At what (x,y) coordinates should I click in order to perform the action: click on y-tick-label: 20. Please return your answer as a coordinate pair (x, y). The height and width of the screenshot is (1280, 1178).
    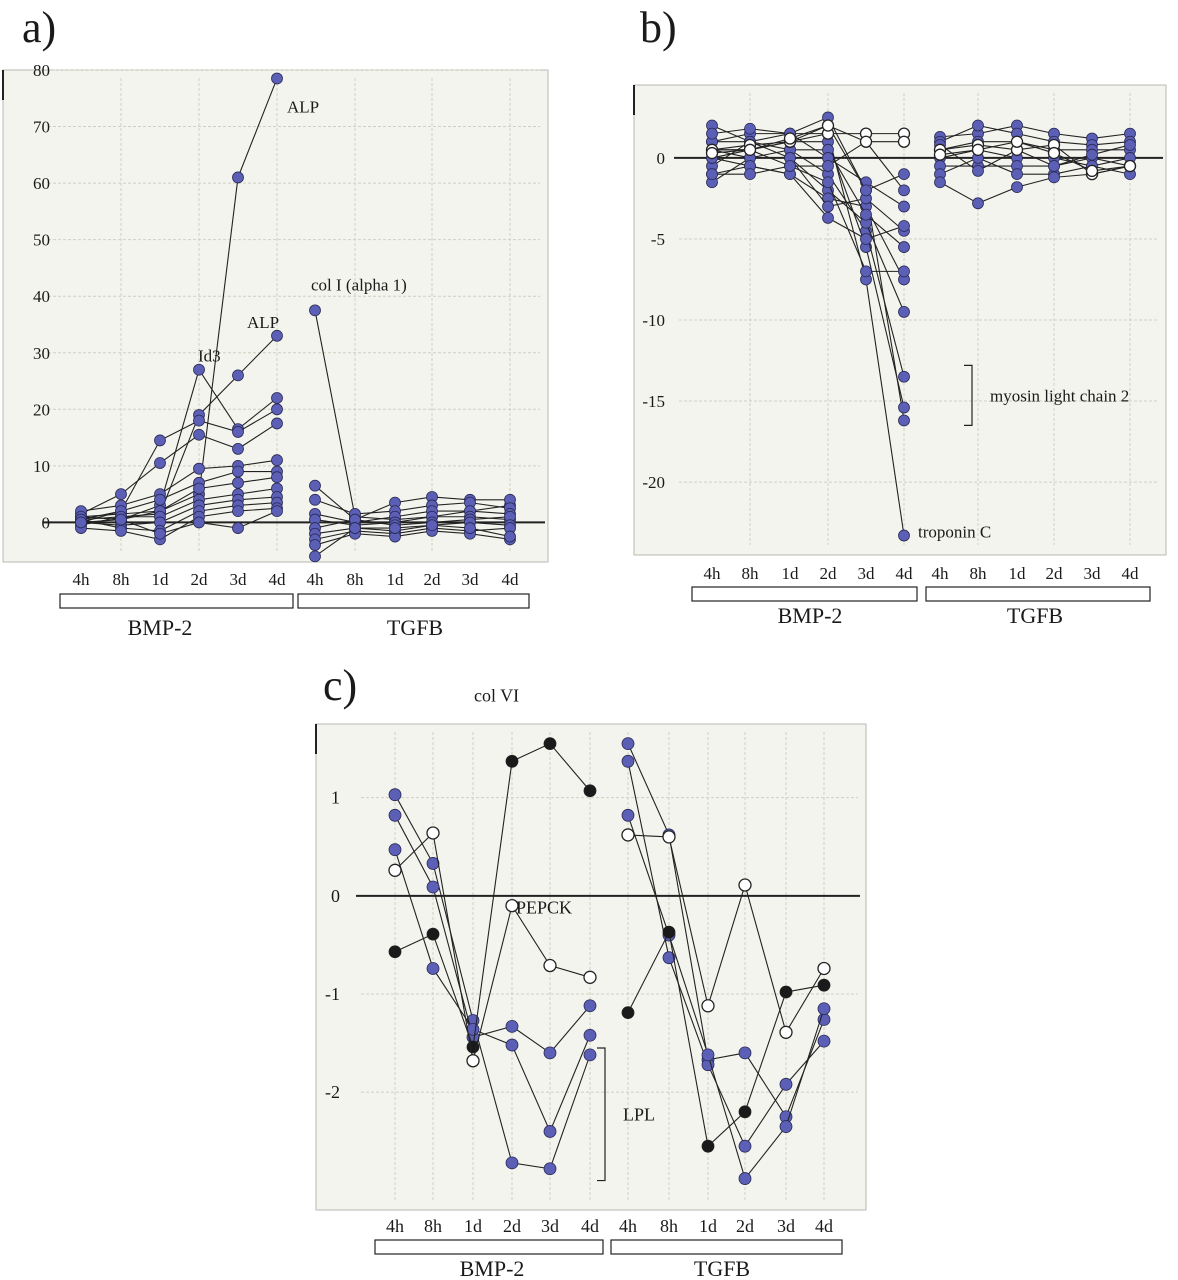
    Looking at the image, I should click on (41, 409).